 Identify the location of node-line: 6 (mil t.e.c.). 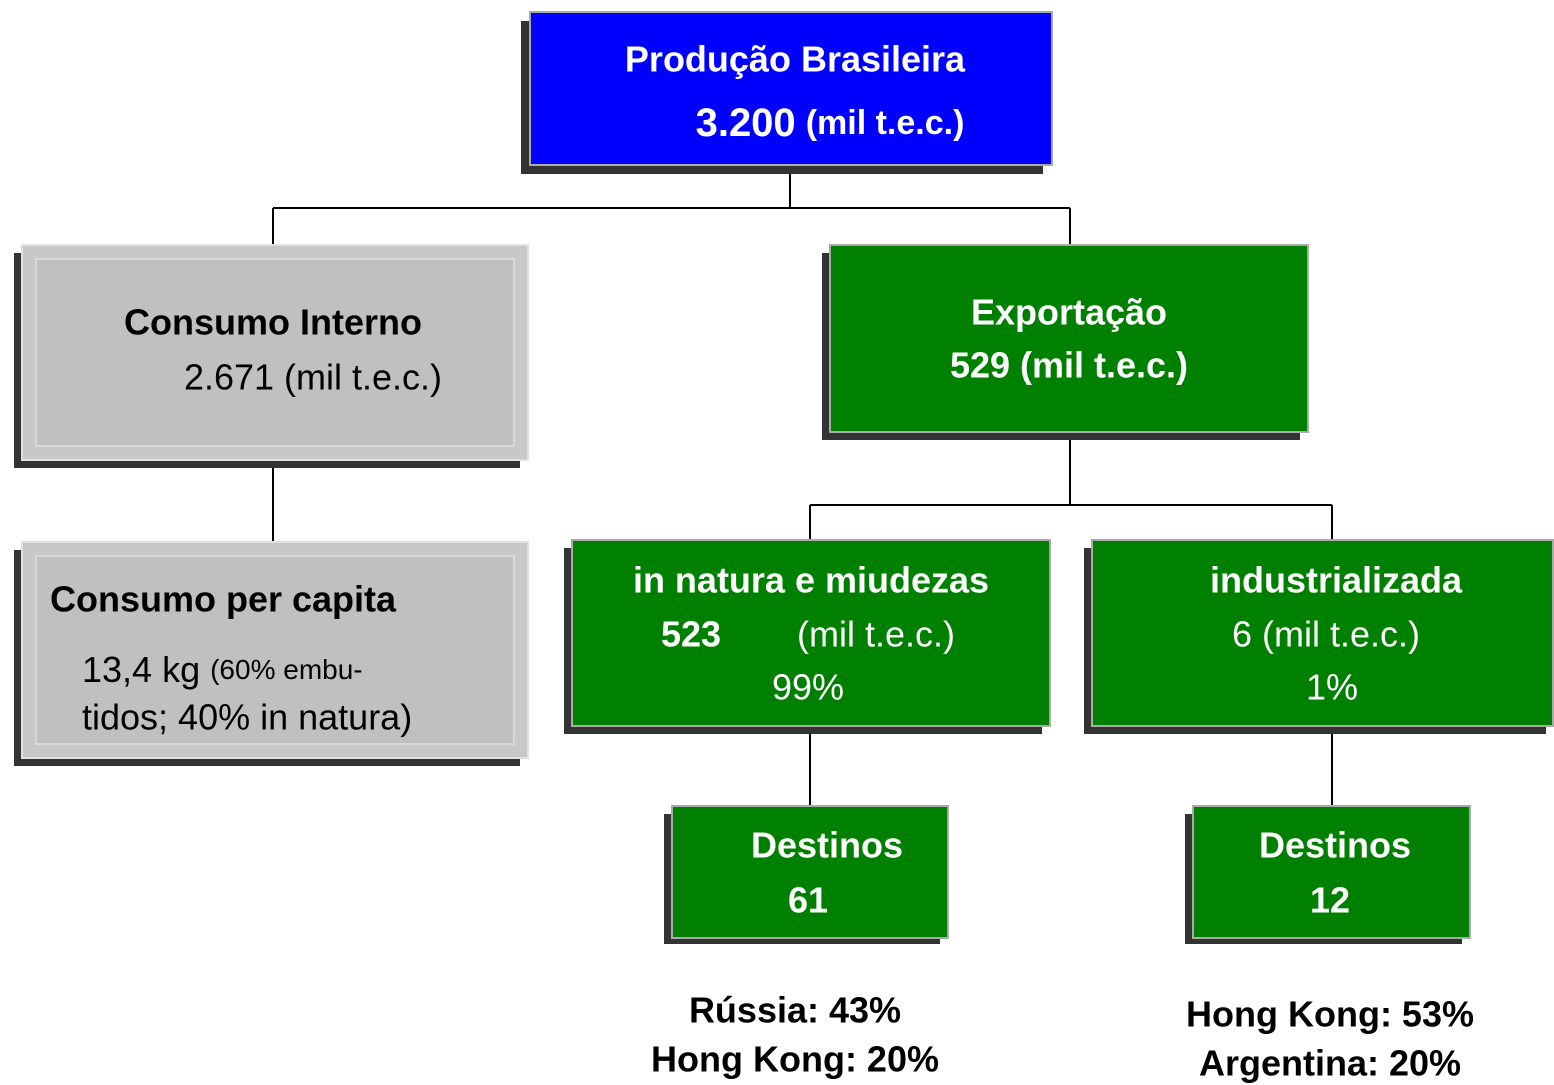
(1326, 634).